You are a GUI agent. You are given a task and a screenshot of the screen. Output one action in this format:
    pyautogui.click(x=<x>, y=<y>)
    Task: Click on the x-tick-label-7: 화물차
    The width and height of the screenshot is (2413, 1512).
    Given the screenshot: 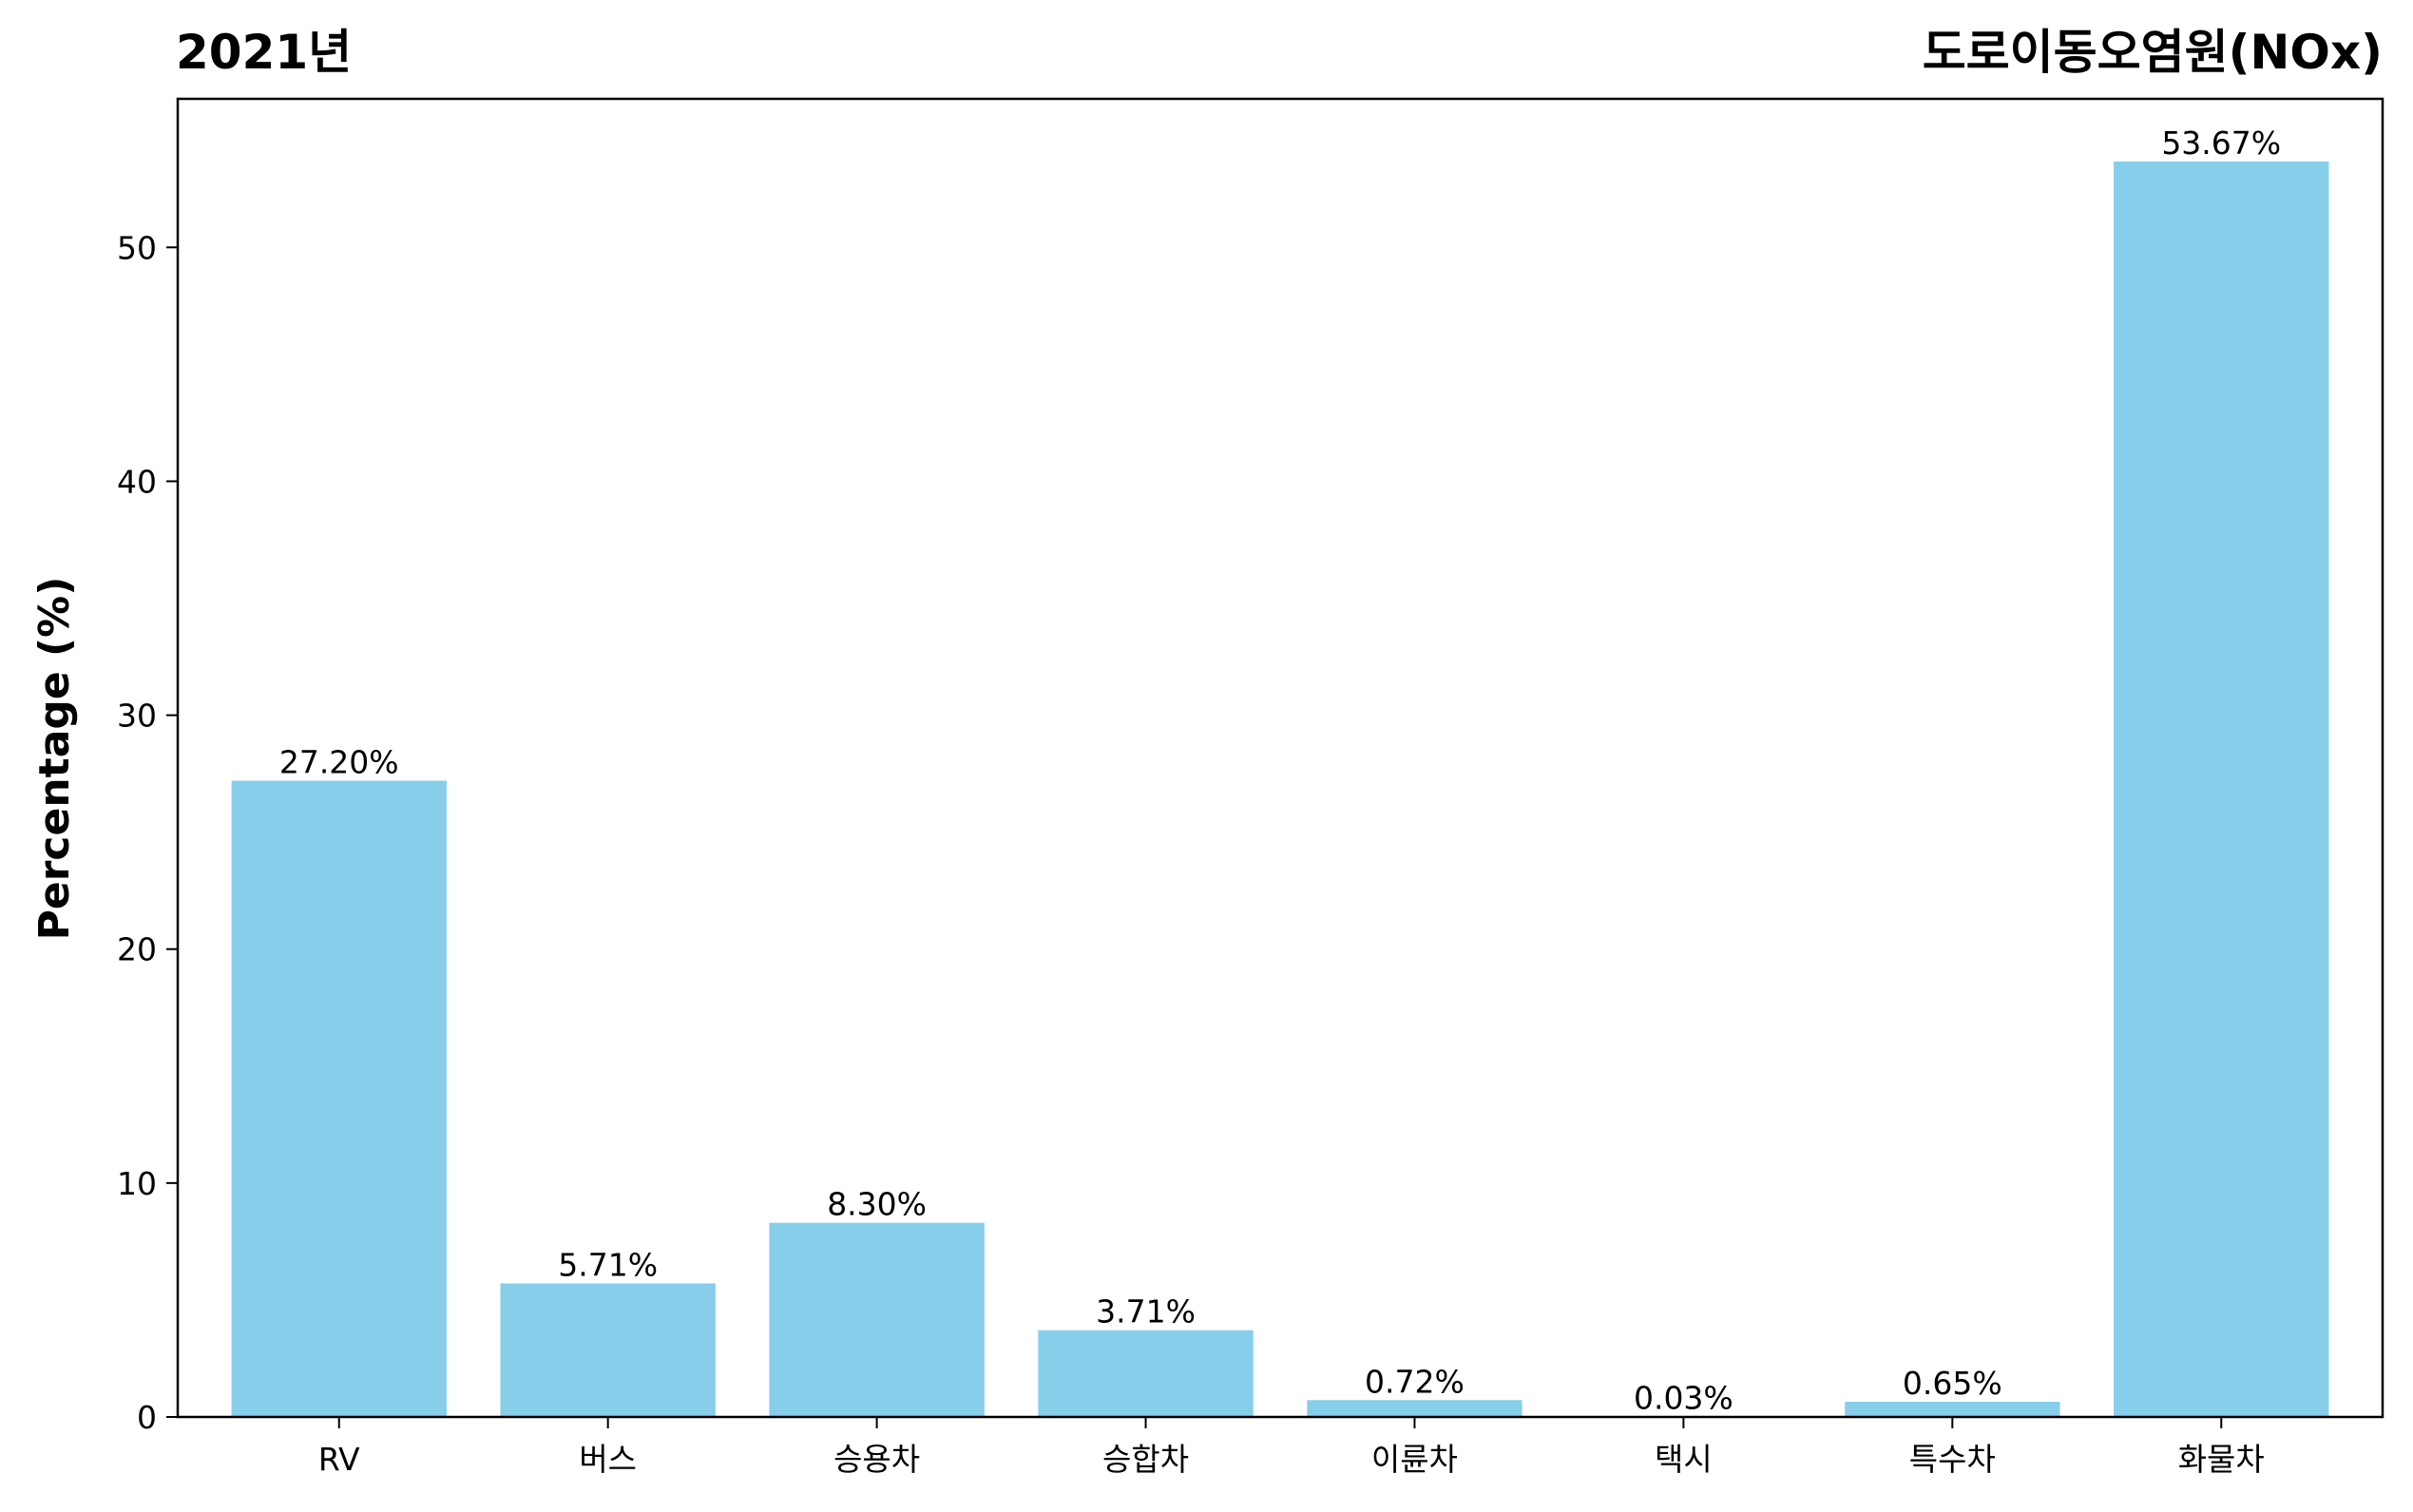 What is the action you would take?
    pyautogui.click(x=2221, y=1459)
    